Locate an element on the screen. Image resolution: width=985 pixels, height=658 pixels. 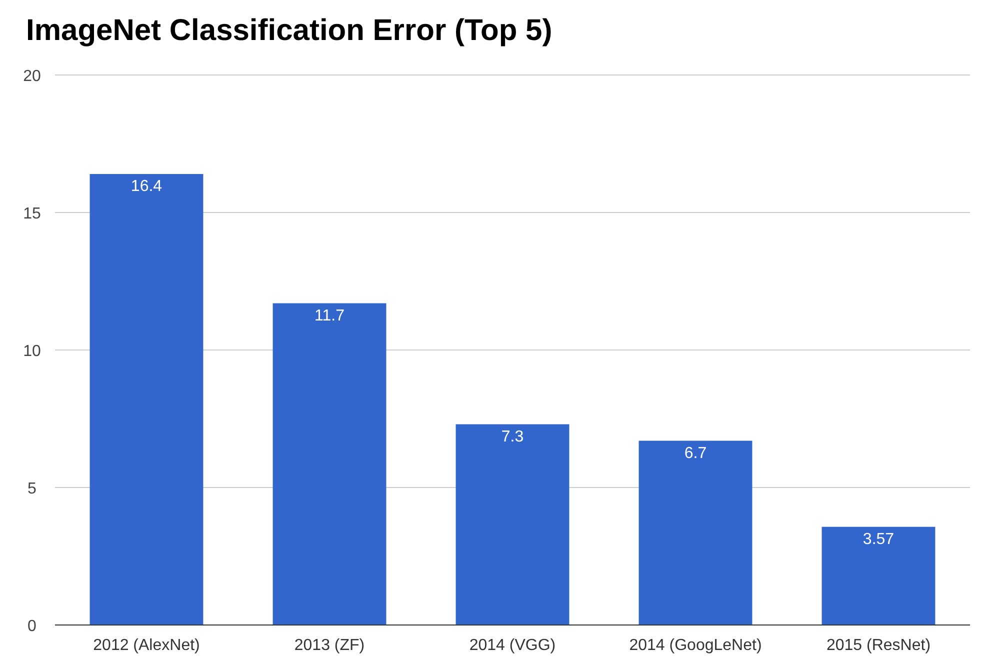
x-tick-label: 2013 (ZF) is located at coordinates (329, 645).